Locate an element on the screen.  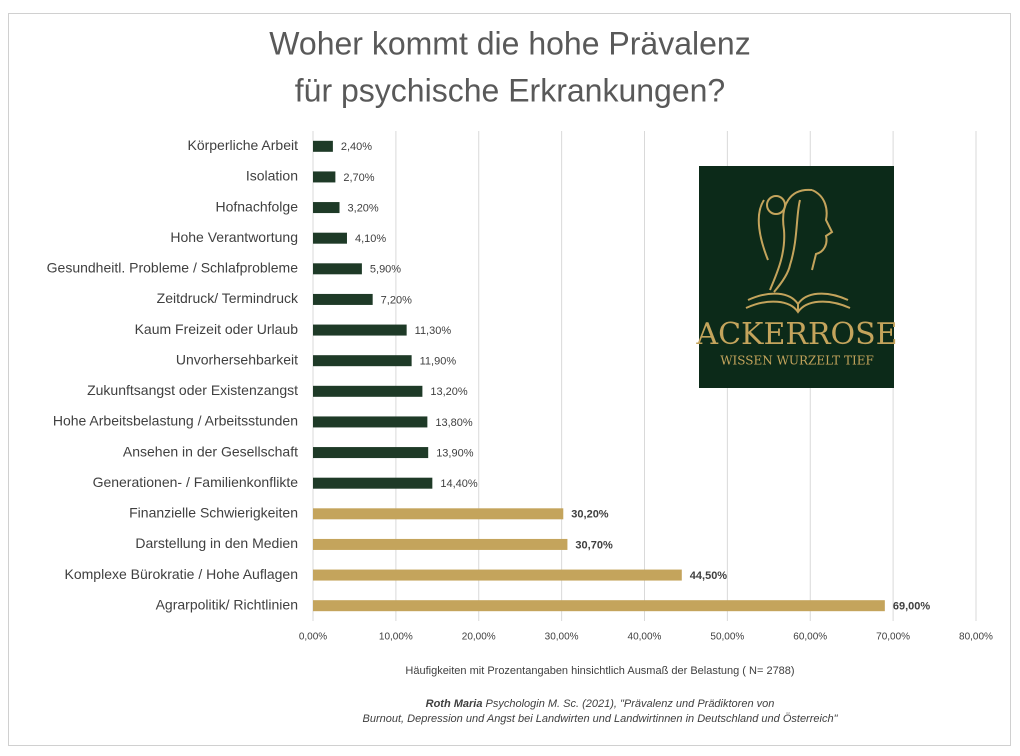
logo-name: ACKERROSE is located at coordinates (796, 334).